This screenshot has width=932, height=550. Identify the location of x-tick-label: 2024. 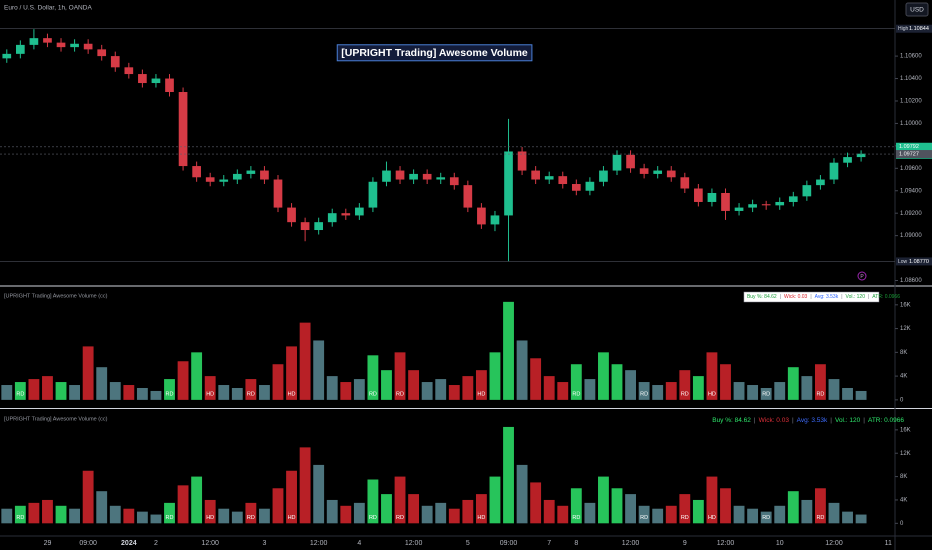
(129, 543).